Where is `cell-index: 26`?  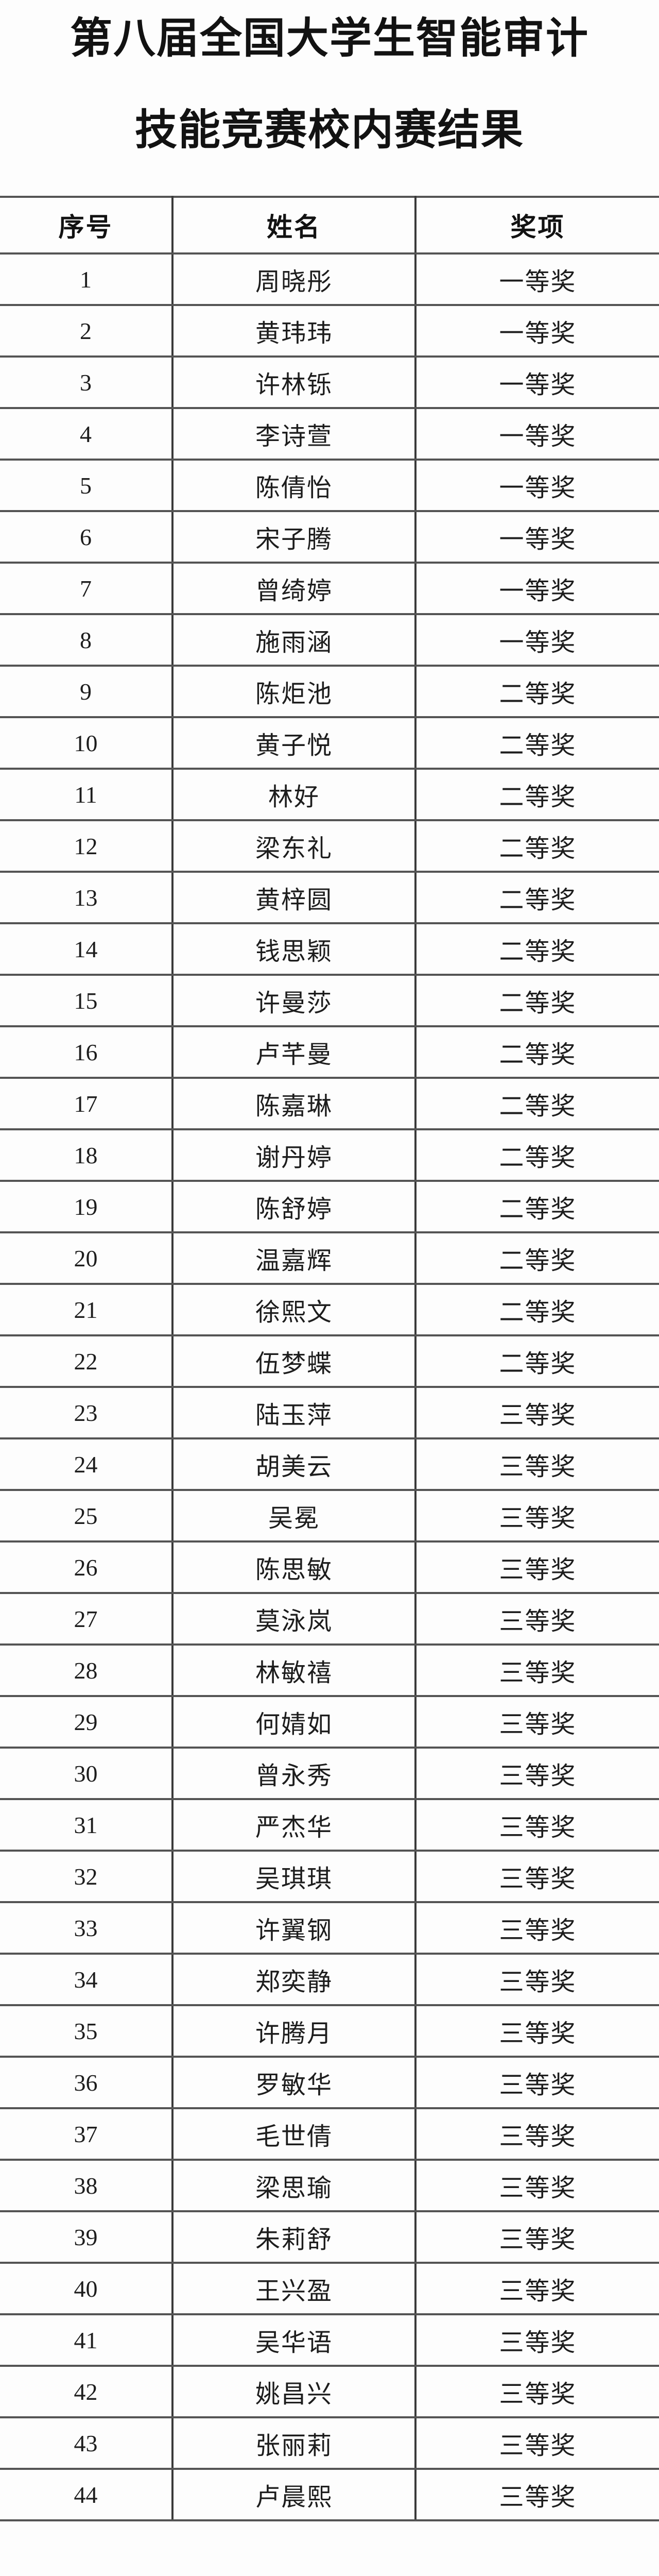
cell-index: 26 is located at coordinates (87, 1567).